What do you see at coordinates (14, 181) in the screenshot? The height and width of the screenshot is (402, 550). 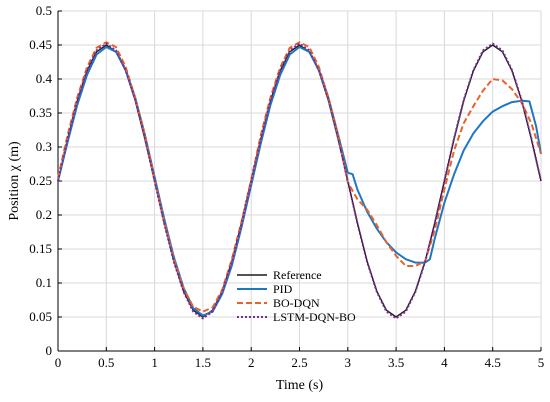 I see `y-axis-label: Position χ (m)` at bounding box center [14, 181].